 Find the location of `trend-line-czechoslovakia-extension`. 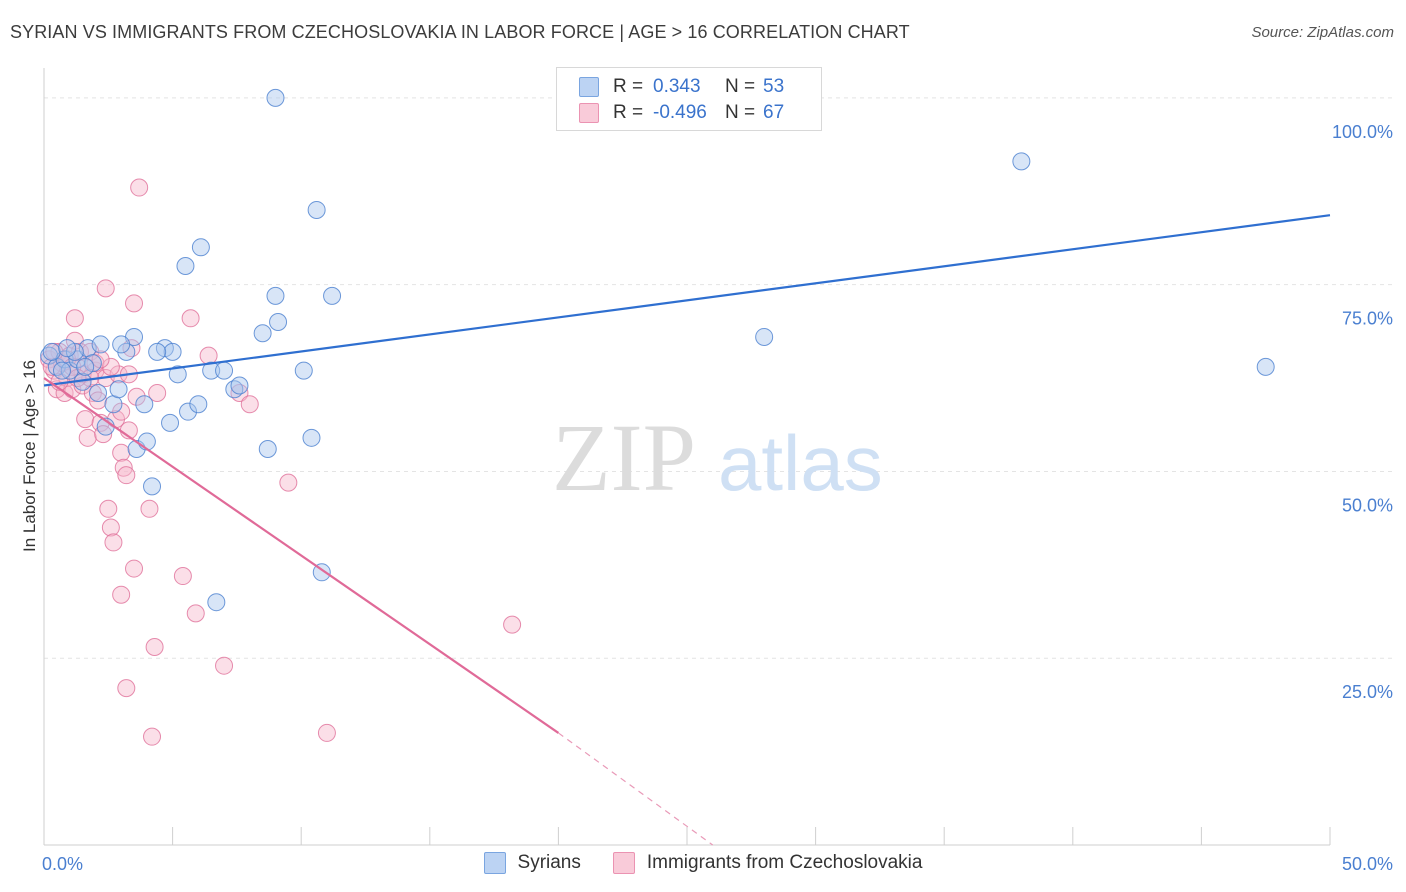

trend-line-czechoslovakia-extension is located at coordinates (636, 789).